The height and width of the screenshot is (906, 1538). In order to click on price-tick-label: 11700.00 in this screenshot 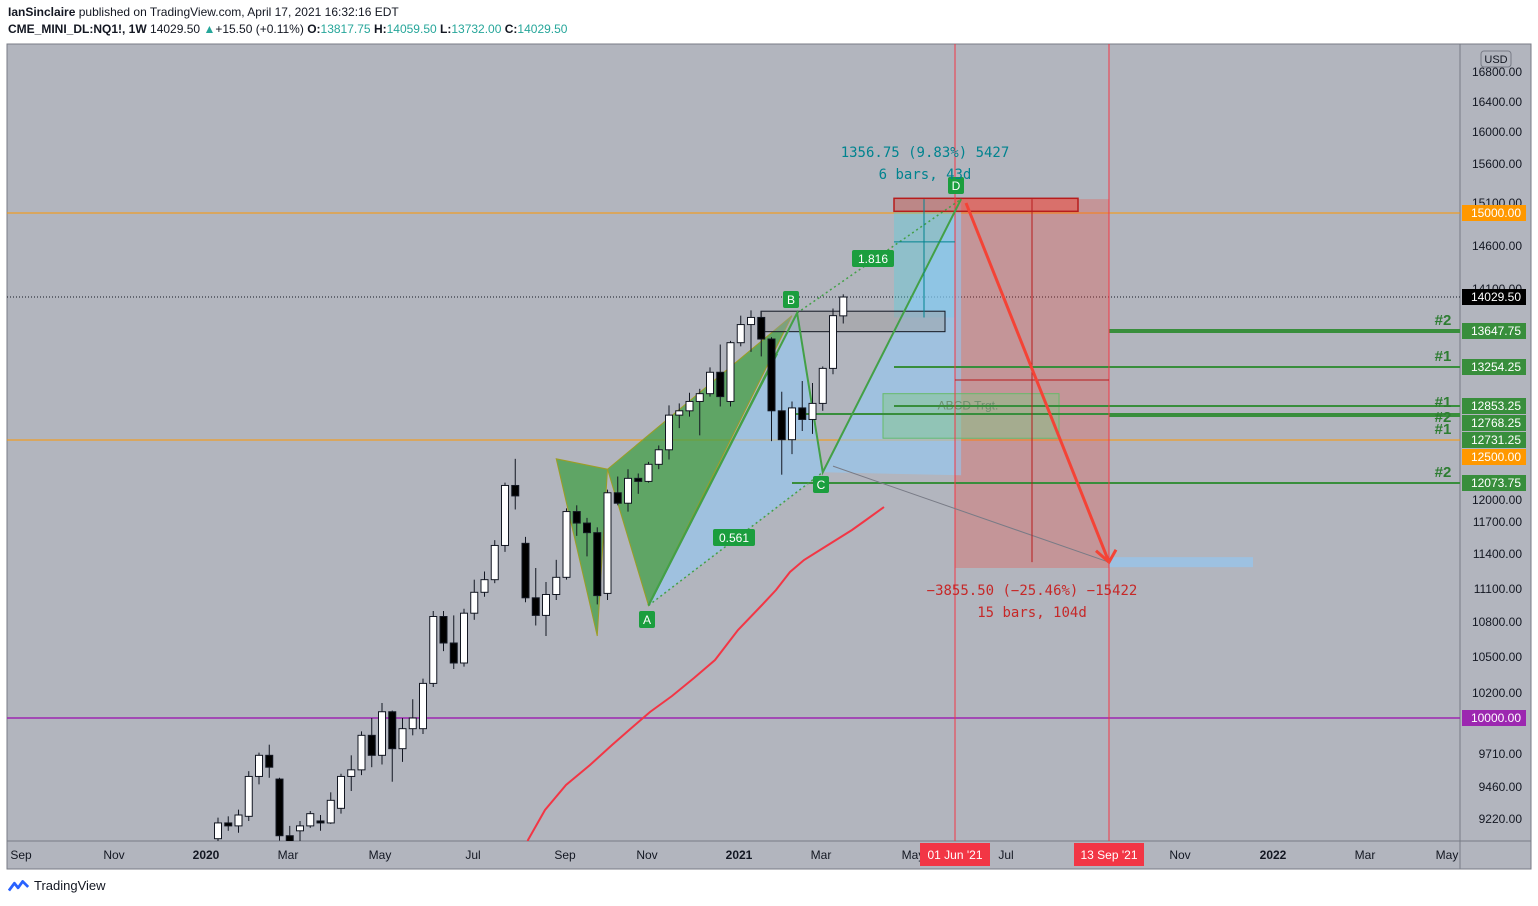, I will do `click(1497, 522)`.